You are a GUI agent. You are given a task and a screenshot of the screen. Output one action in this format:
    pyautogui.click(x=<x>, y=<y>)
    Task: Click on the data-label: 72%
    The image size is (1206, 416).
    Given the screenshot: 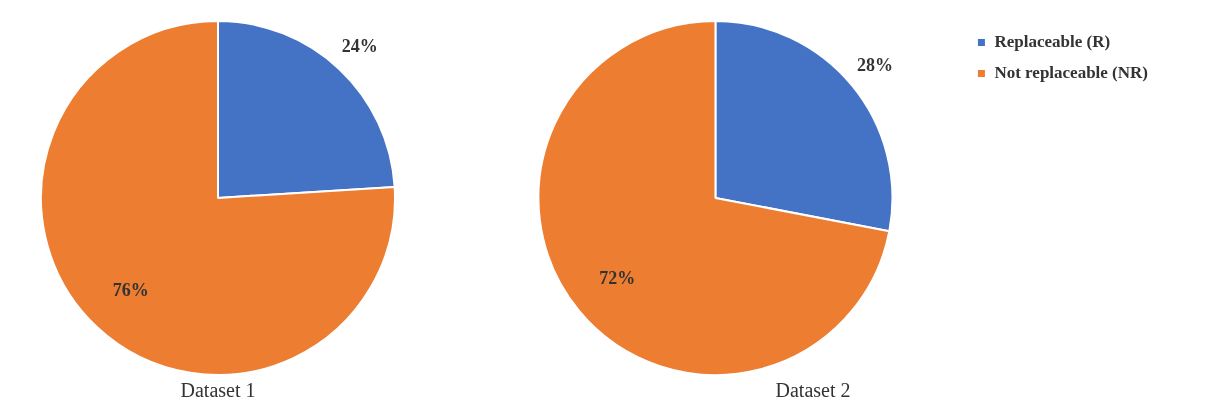 What is the action you would take?
    pyautogui.click(x=617, y=277)
    